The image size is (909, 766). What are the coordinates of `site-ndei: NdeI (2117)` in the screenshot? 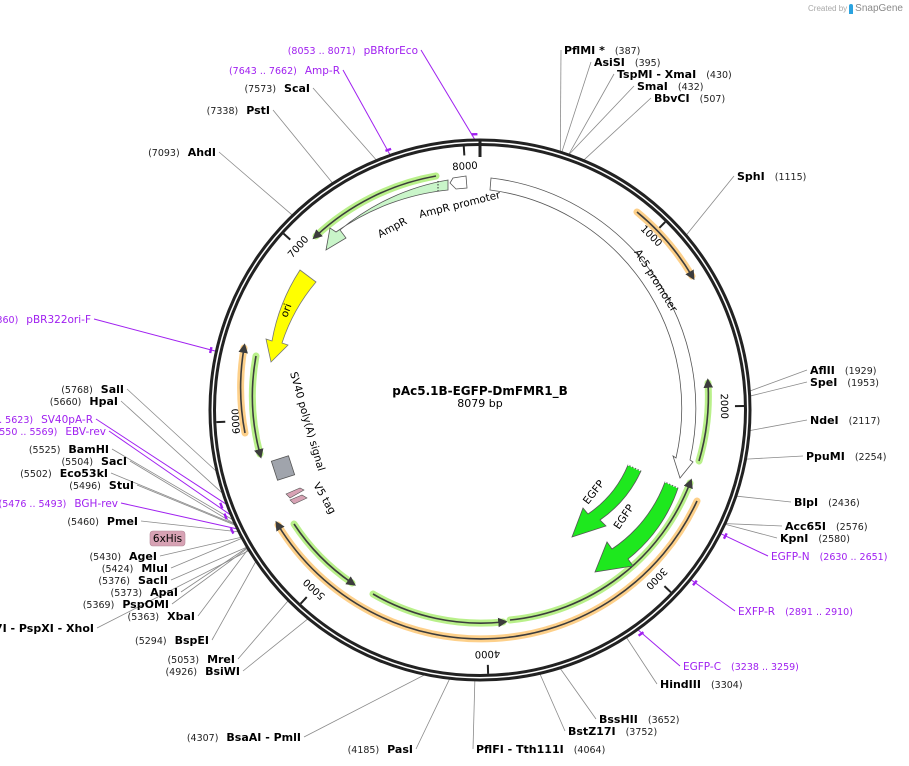 It's located at (845, 420).